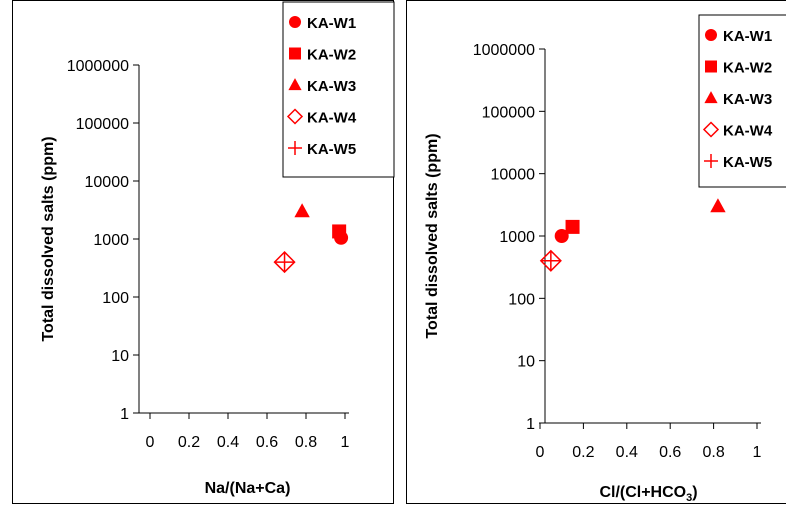 The width and height of the screenshot is (786, 505). I want to click on x-axis-title: Cl/(Cl+HCO3), so click(648, 494).